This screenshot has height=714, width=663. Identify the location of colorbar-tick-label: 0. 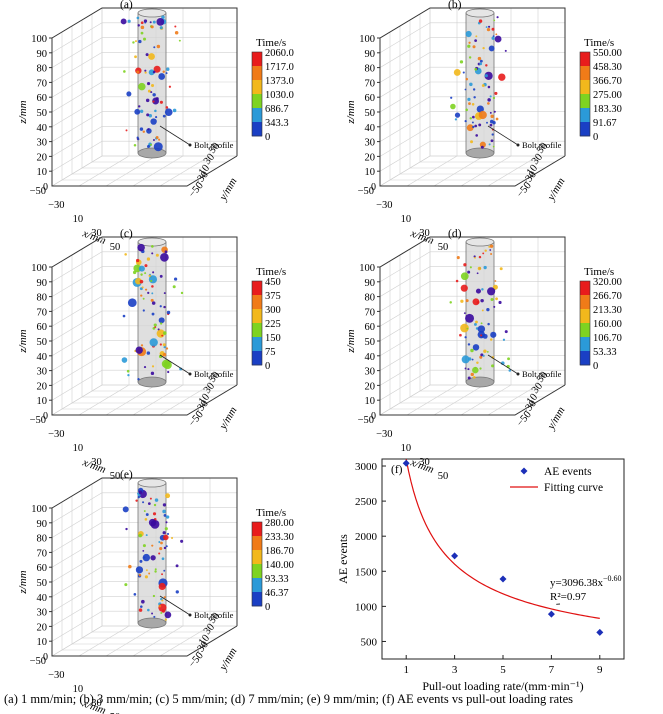
(267, 137).